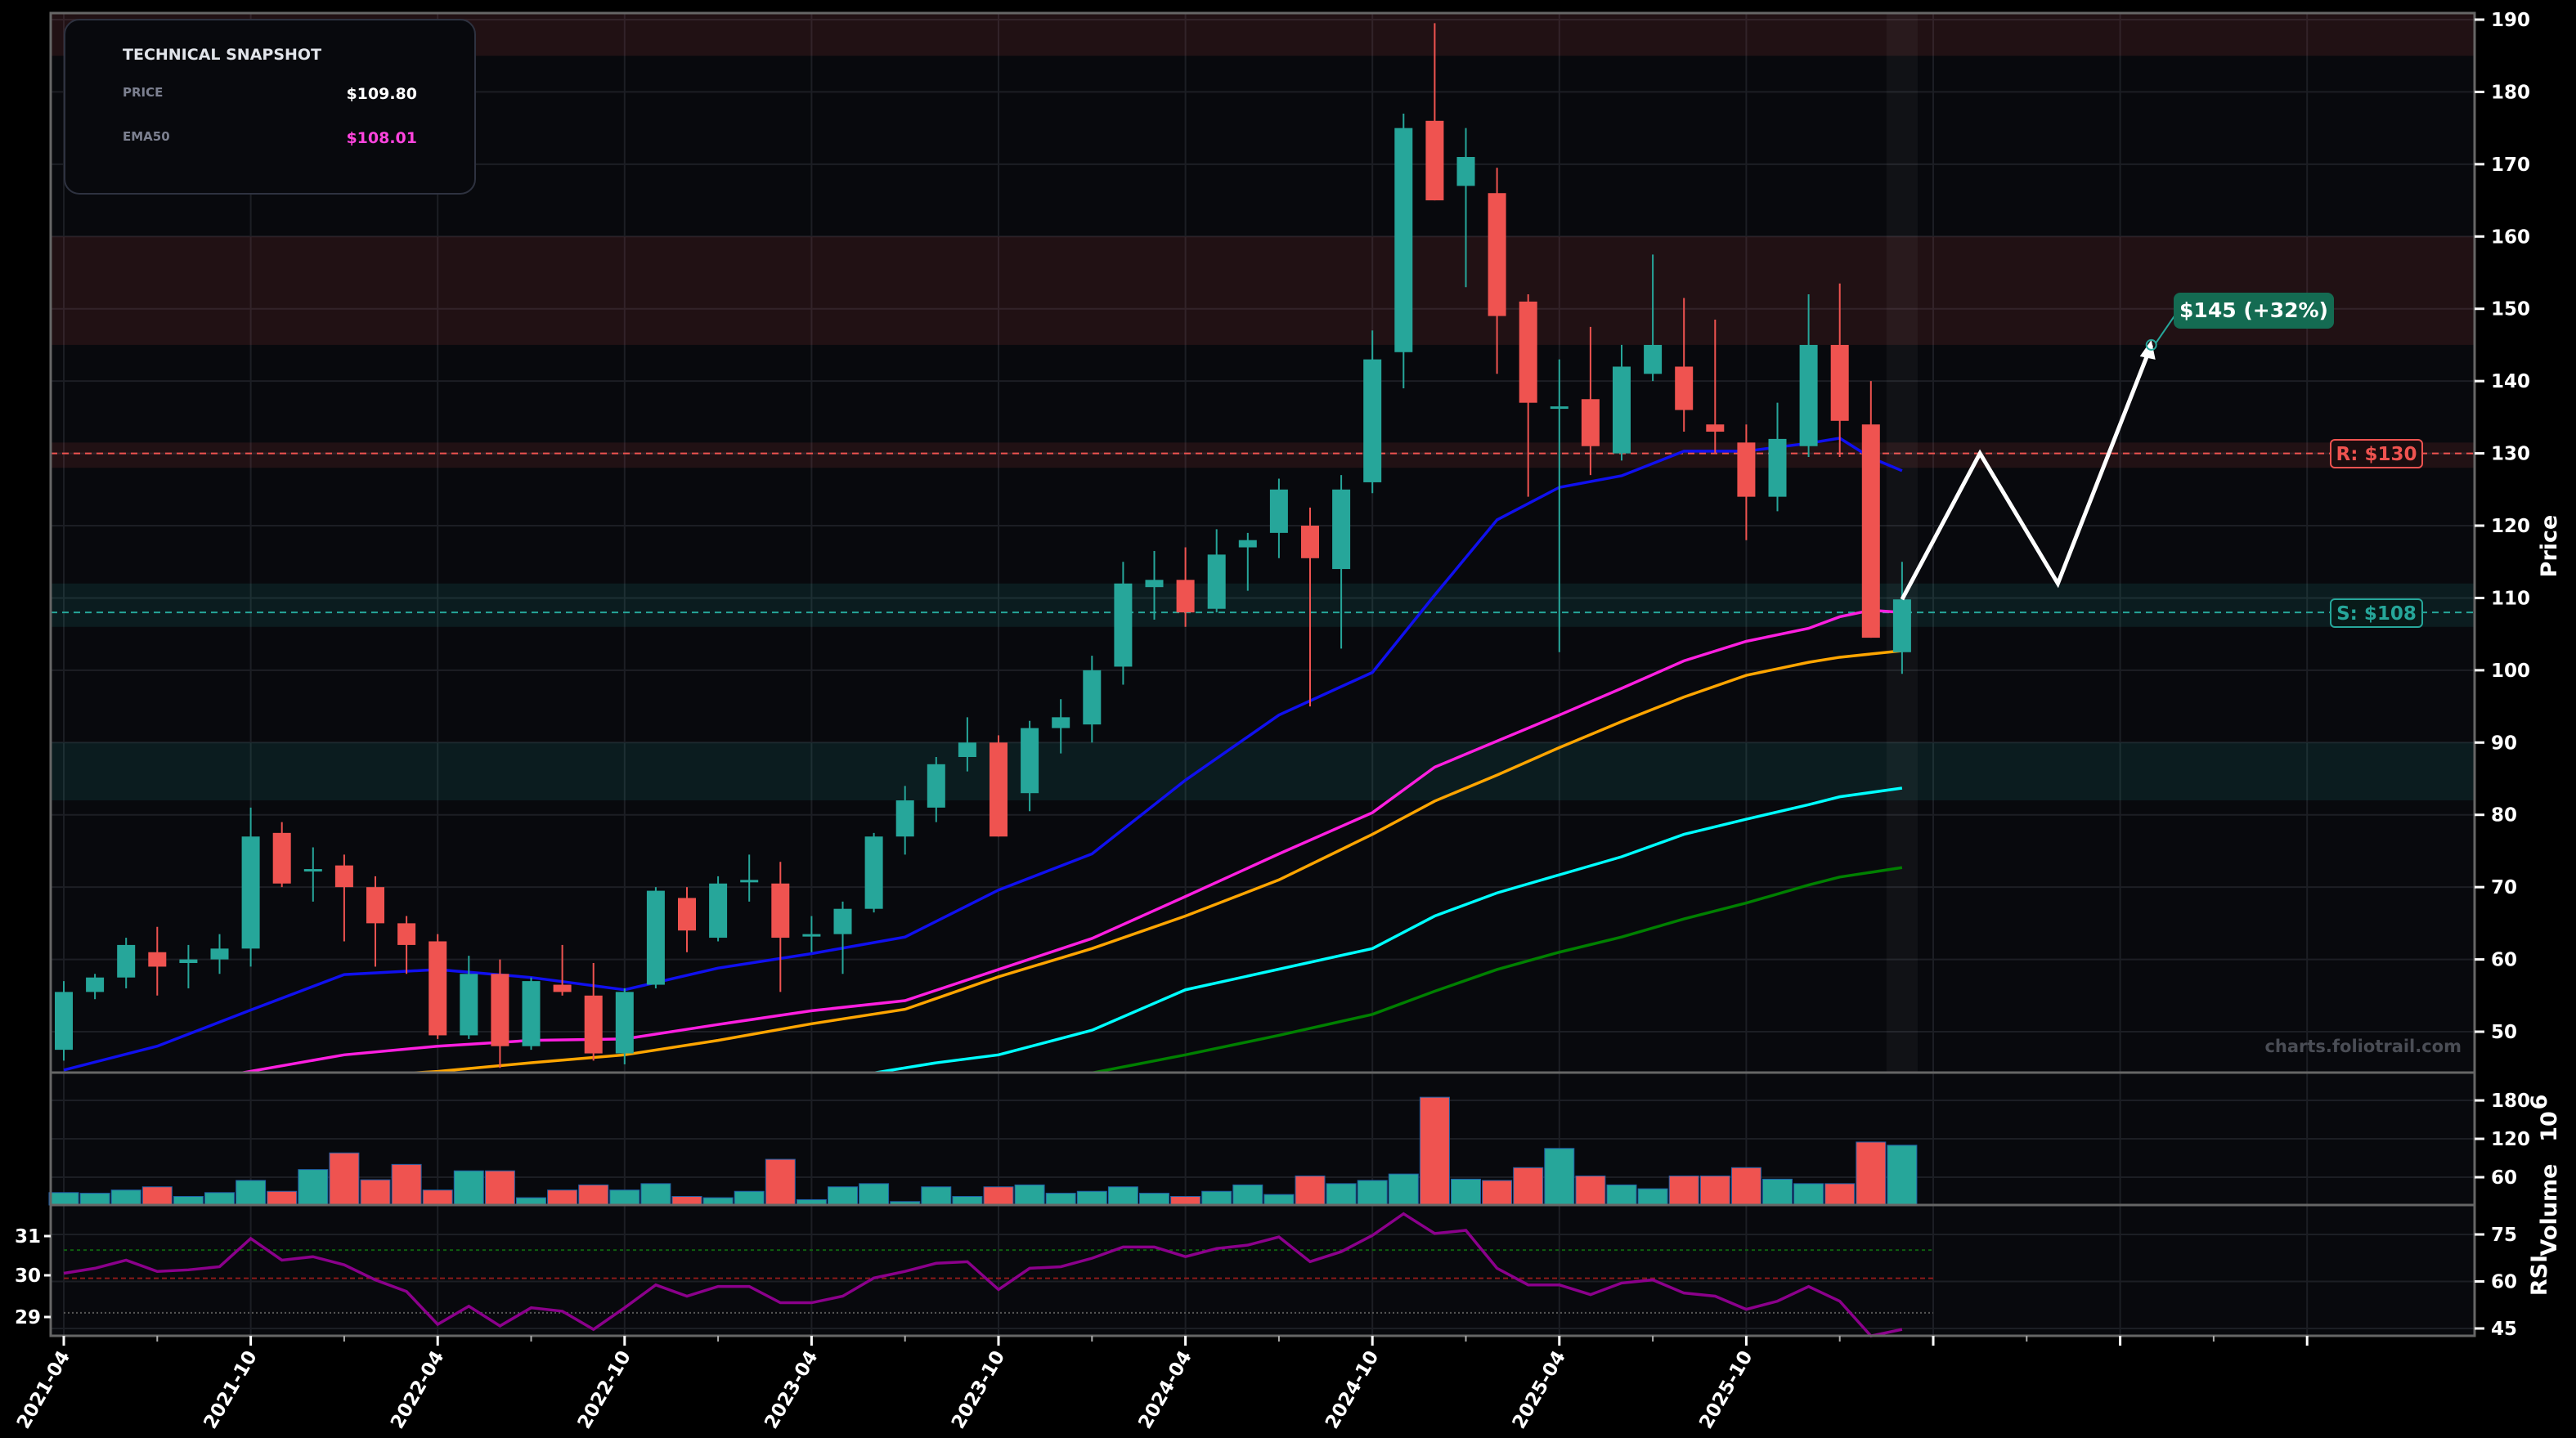 The image size is (2576, 1438). What do you see at coordinates (382, 94) in the screenshot?
I see `snapshot-price-value: $109.80` at bounding box center [382, 94].